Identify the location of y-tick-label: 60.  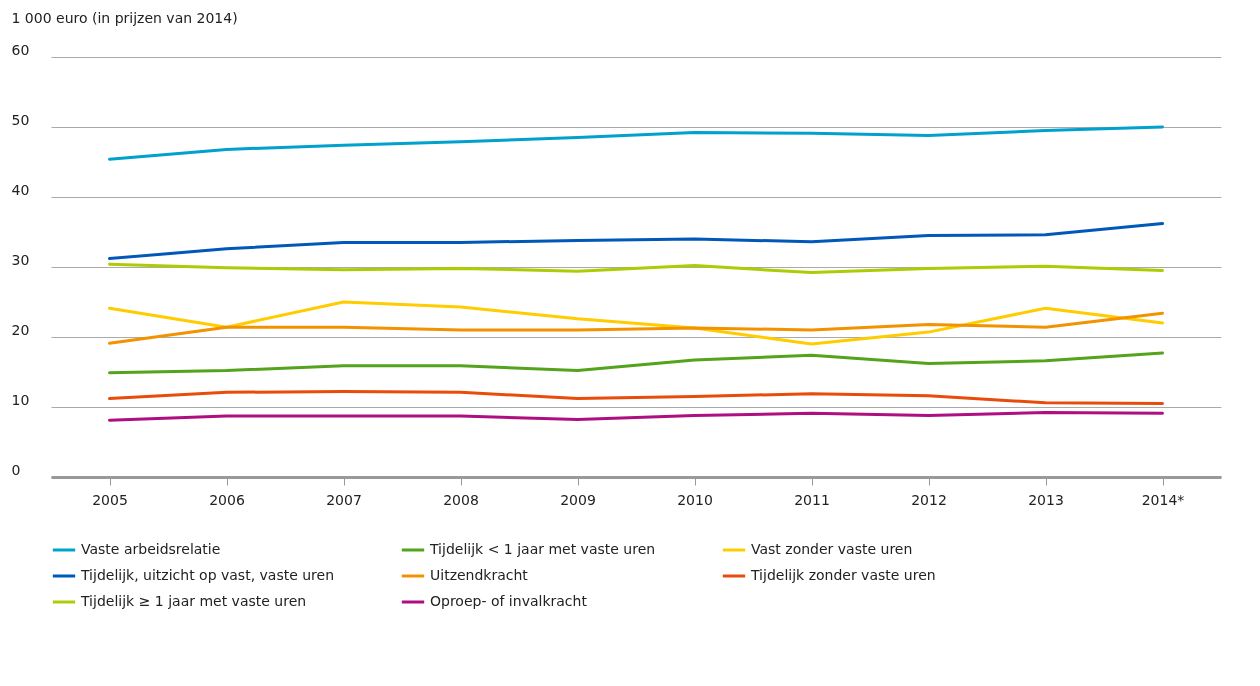
(20, 49).